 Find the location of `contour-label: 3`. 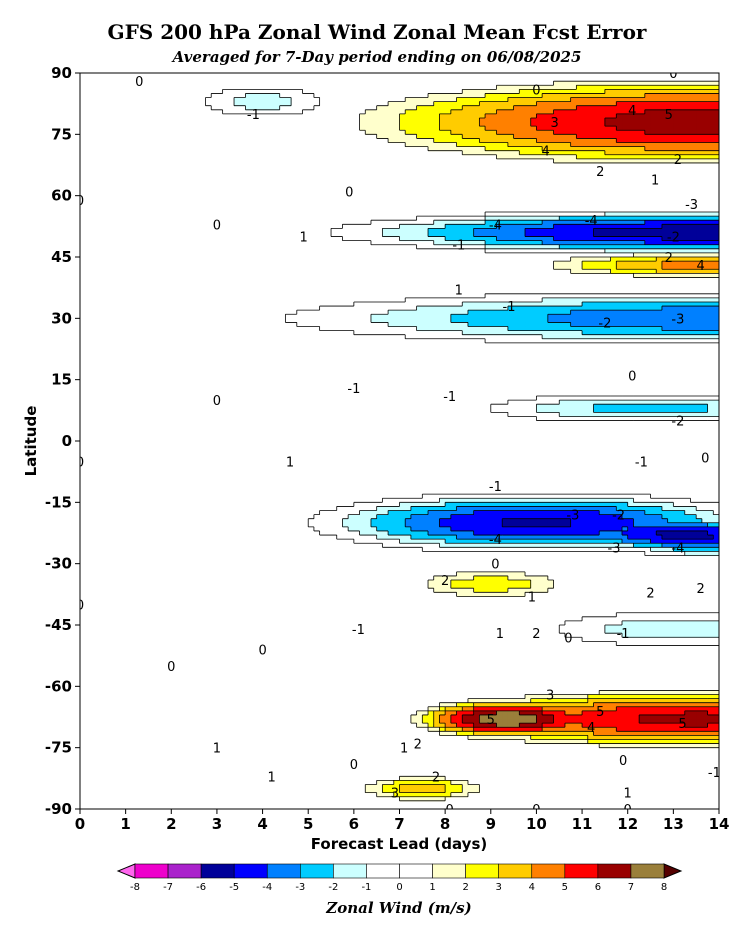

contour-label: 3 is located at coordinates (550, 696).